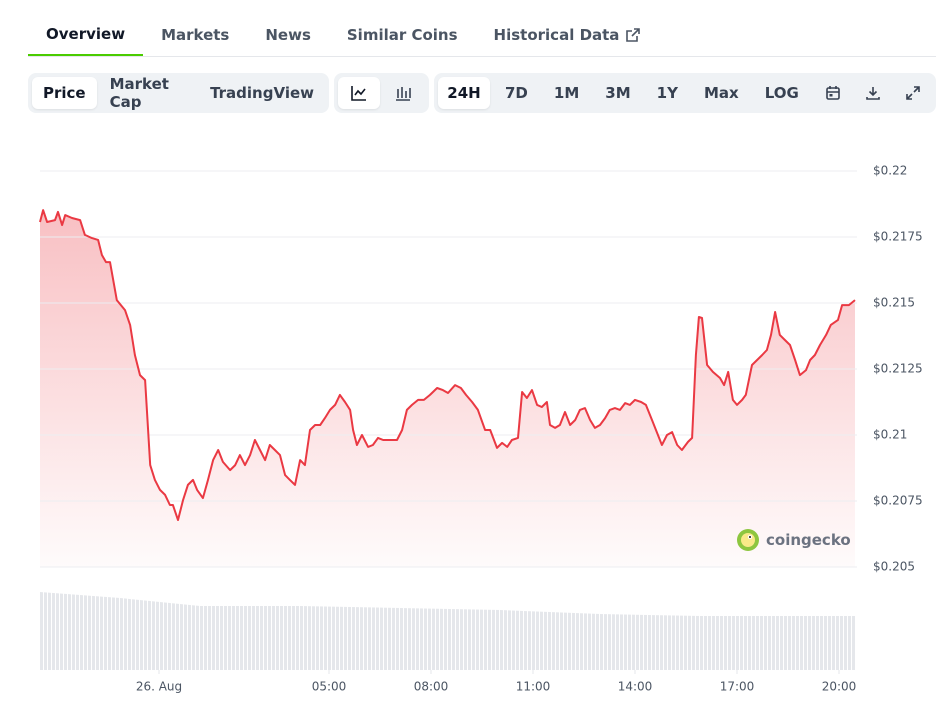 Image resolution: width=947 pixels, height=712 pixels. I want to click on x-tick-label: 08:00, so click(431, 687).